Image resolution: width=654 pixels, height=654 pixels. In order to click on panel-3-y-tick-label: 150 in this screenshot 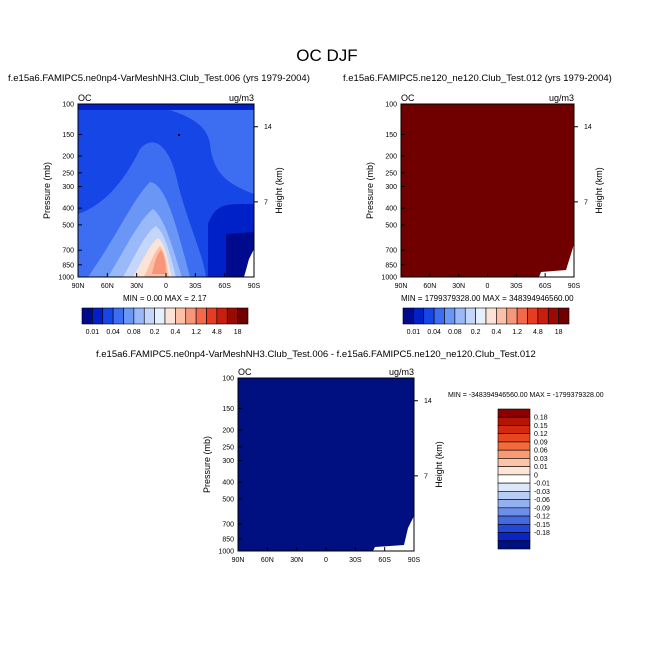, I will do `click(228, 409)`.